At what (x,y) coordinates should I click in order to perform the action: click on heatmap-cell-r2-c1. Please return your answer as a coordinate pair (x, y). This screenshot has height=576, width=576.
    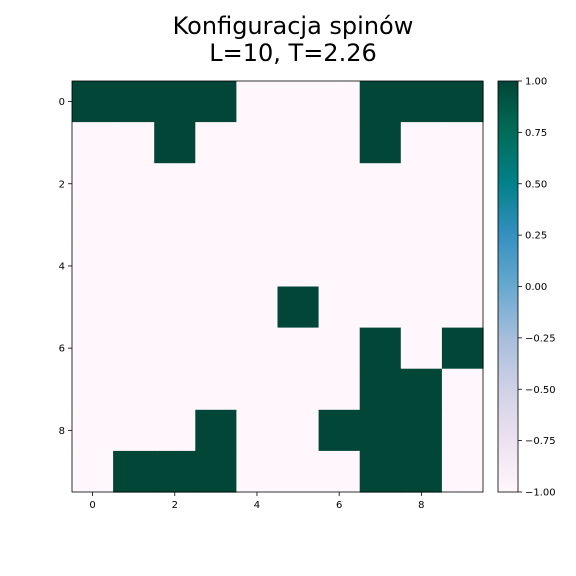
    Looking at the image, I should click on (134, 184).